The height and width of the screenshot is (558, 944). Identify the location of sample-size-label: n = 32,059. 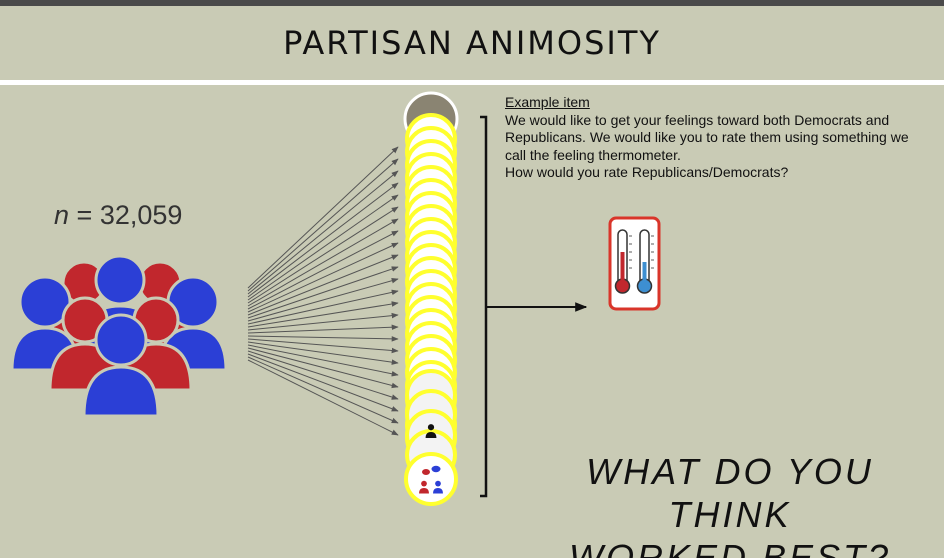
(118, 215).